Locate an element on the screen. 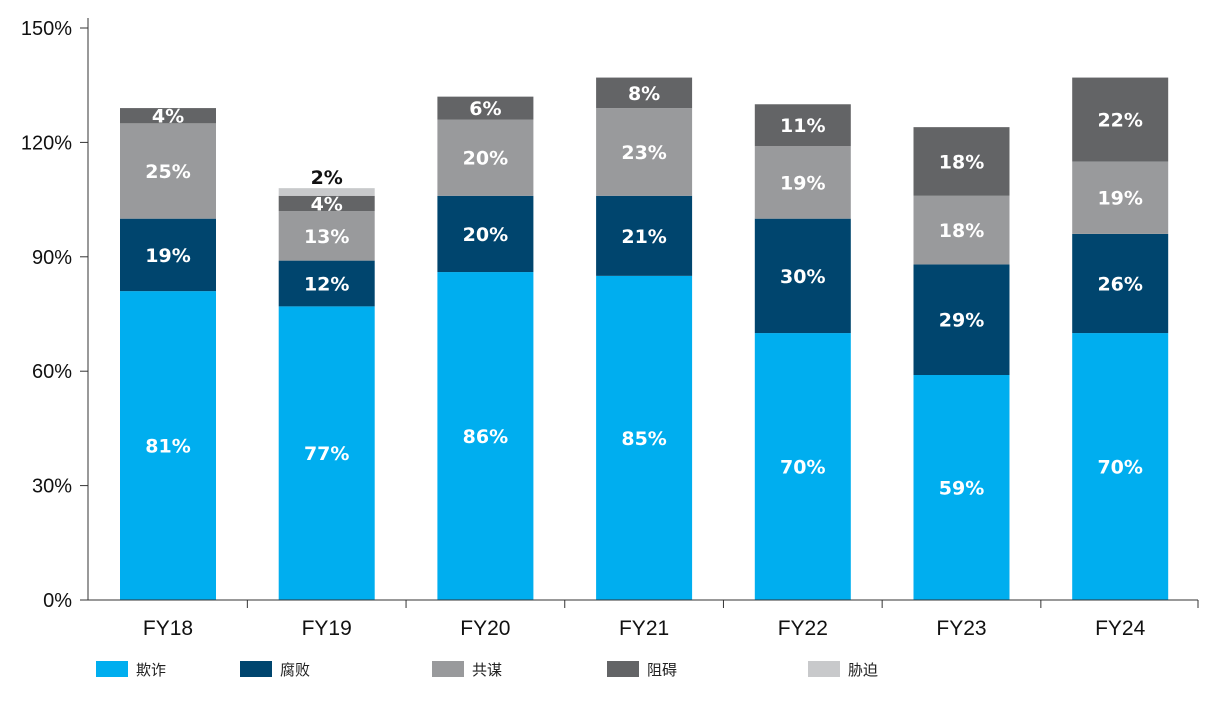 Image resolution: width=1231 pixels, height=701 pixels. bar-value-label: 29% is located at coordinates (961, 321).